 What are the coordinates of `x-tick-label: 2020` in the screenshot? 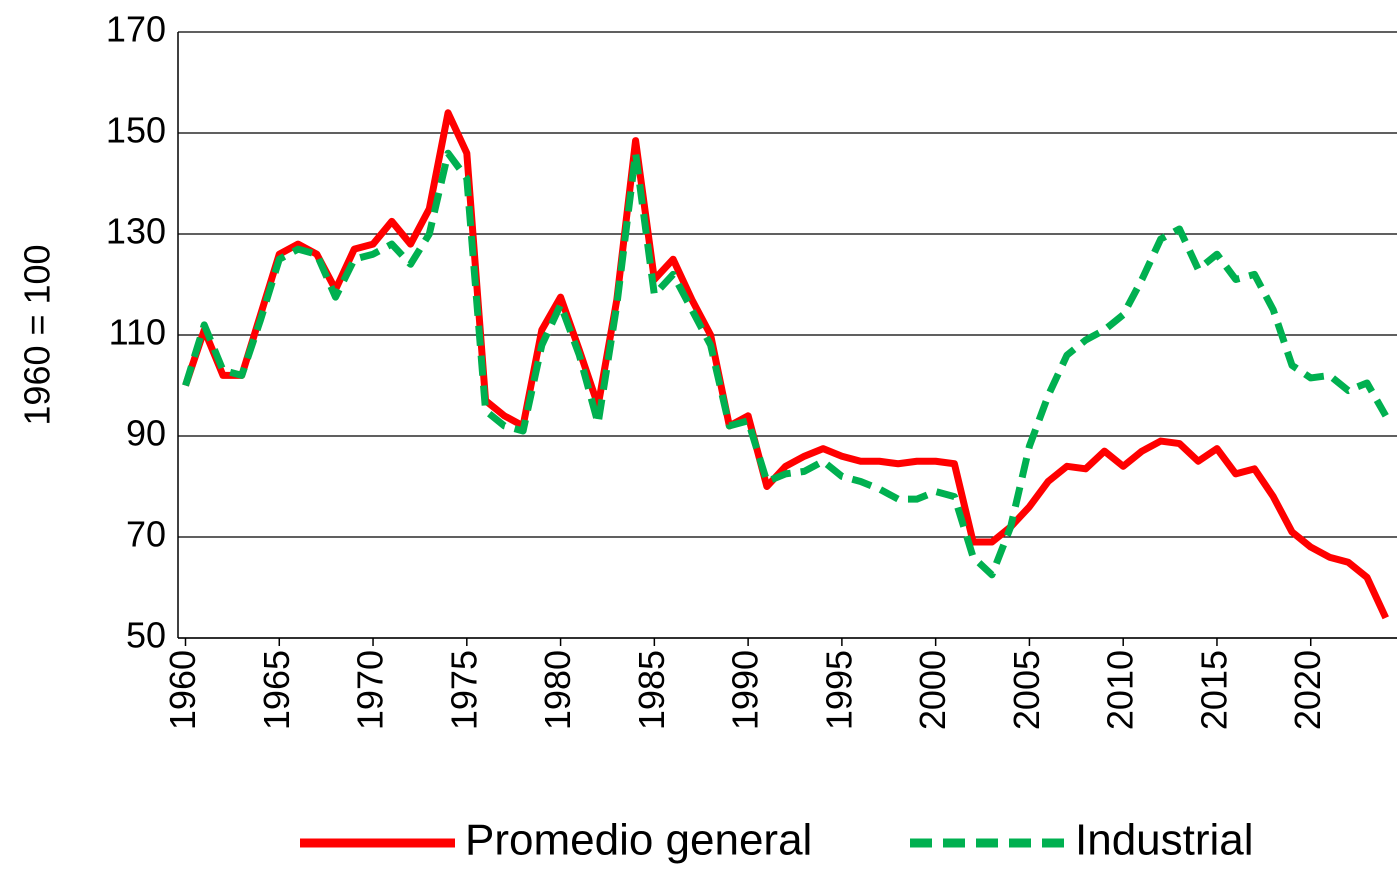 It's located at (1307, 690).